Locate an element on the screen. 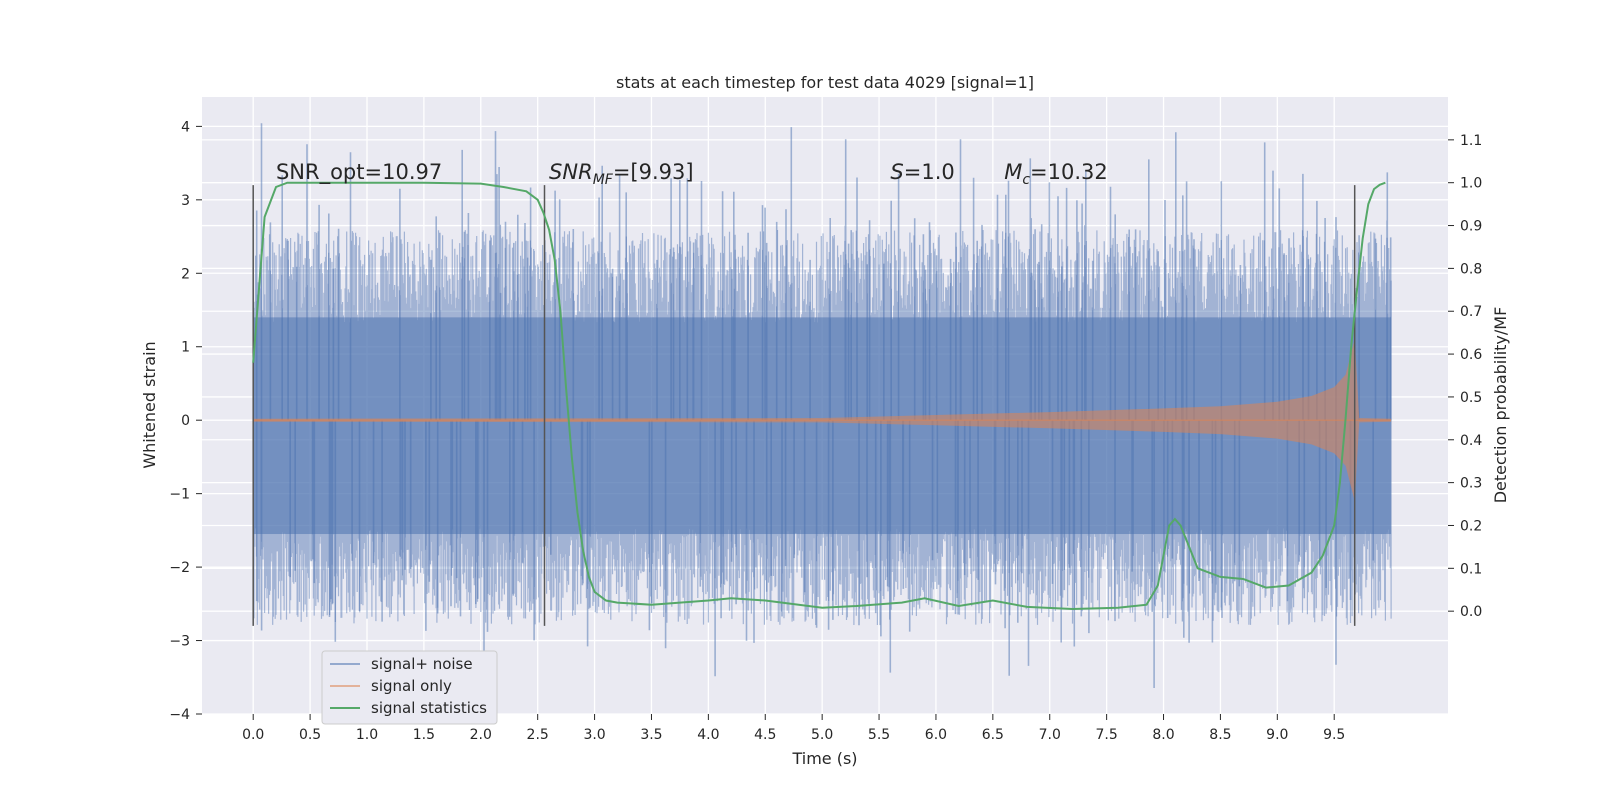 This screenshot has height=804, width=1600. annotation-text: S=1.0 is located at coordinates (922, 172).